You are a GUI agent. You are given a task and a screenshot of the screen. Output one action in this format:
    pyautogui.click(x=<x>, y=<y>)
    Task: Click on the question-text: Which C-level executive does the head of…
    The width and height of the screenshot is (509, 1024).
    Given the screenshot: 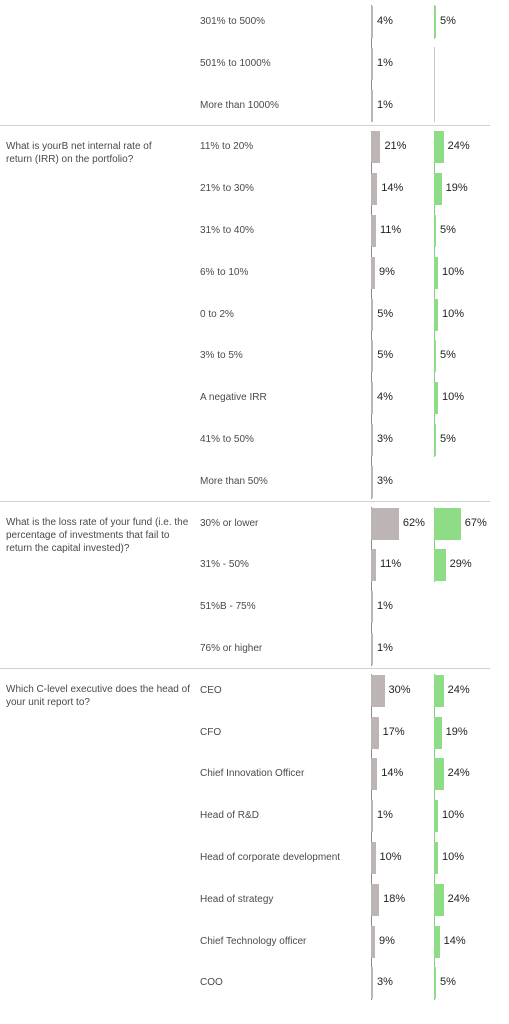 What is the action you would take?
    pyautogui.click(x=98, y=695)
    